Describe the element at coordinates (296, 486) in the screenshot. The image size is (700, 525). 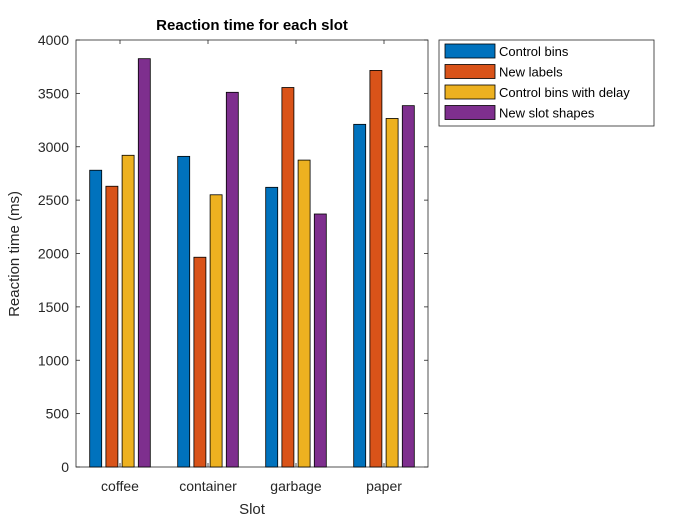
I see `x-tick-label: garbage` at that location.